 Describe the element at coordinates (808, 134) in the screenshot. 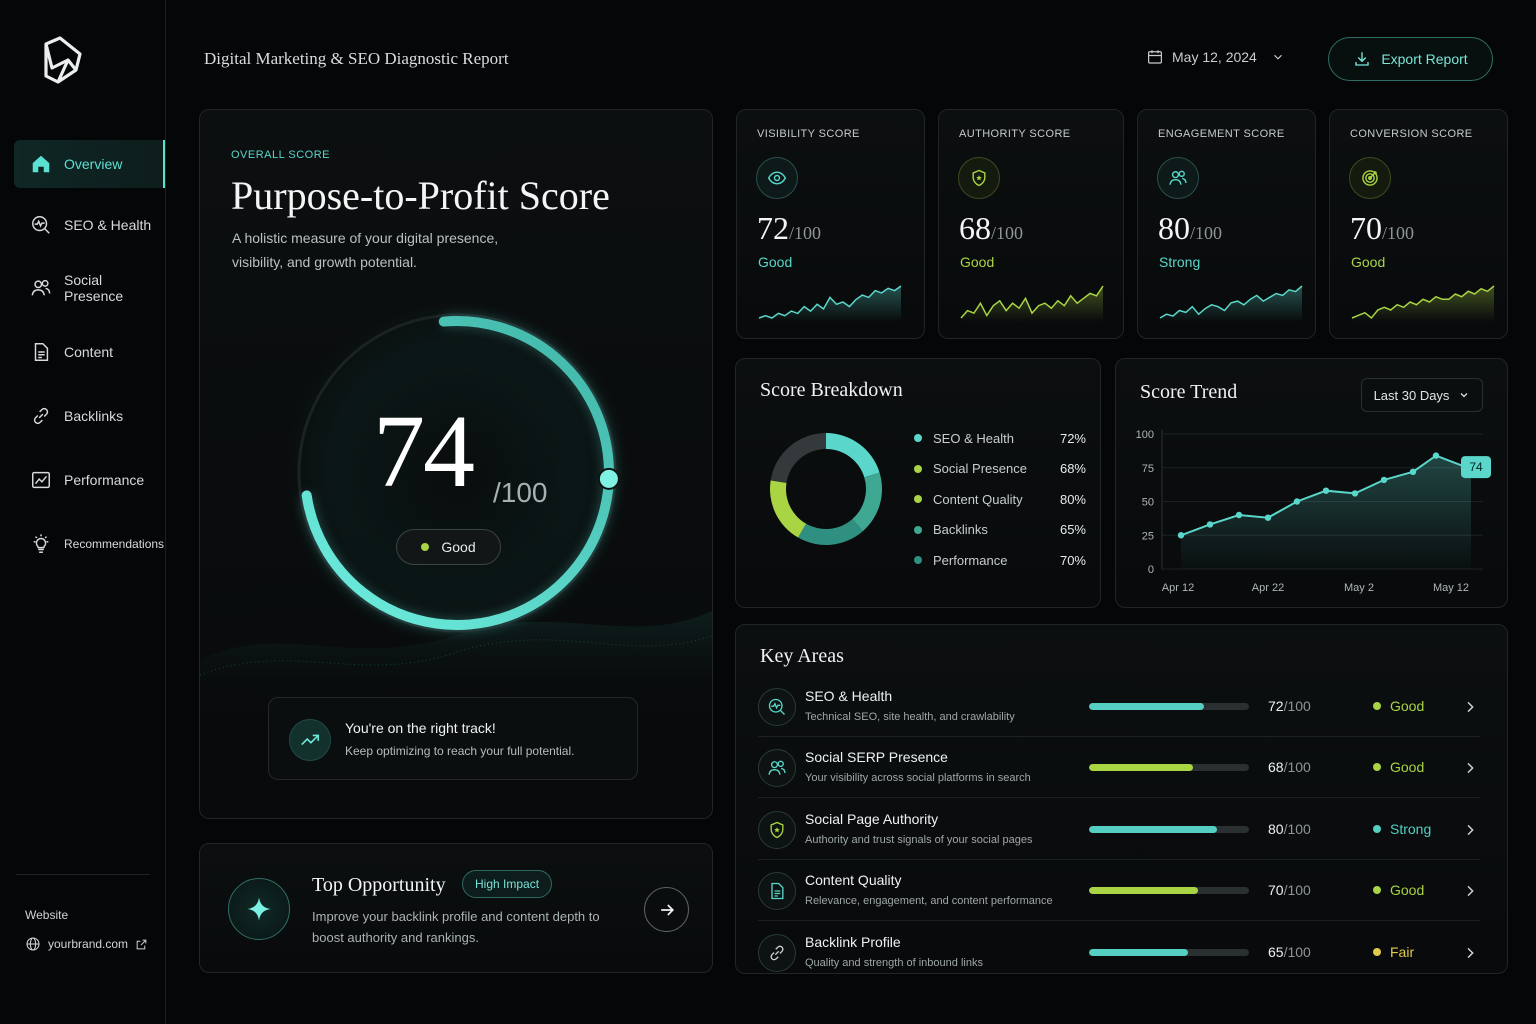

I see `score-card-label: VISIBILITY SCORE` at that location.